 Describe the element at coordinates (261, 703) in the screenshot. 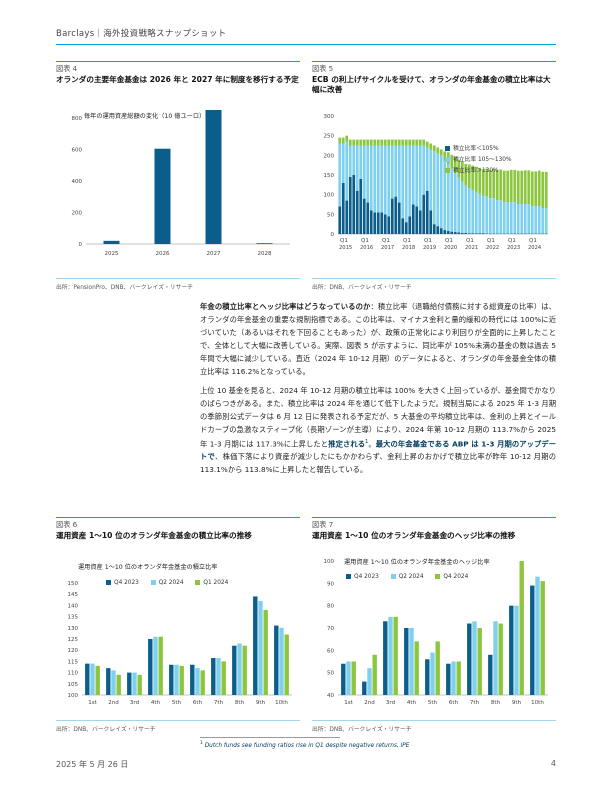

I see `x-tick-label: 9th` at that location.